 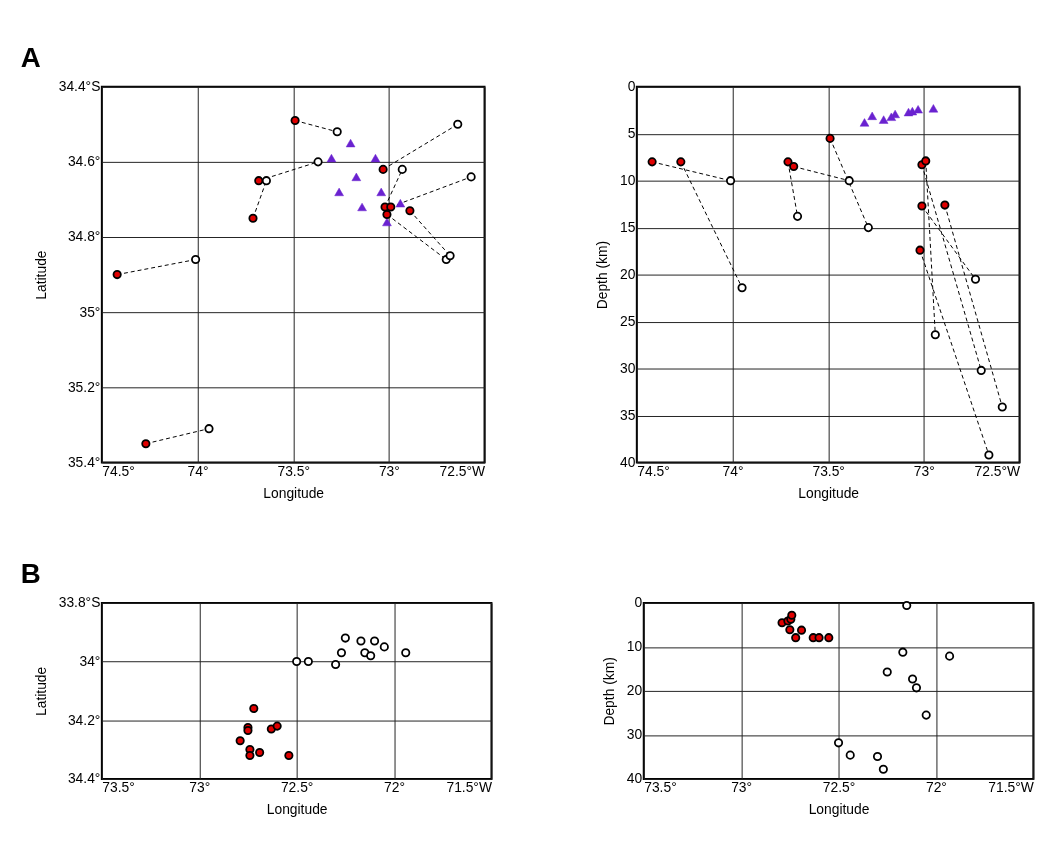 What do you see at coordinates (30, 574) in the screenshot?
I see `text: B` at bounding box center [30, 574].